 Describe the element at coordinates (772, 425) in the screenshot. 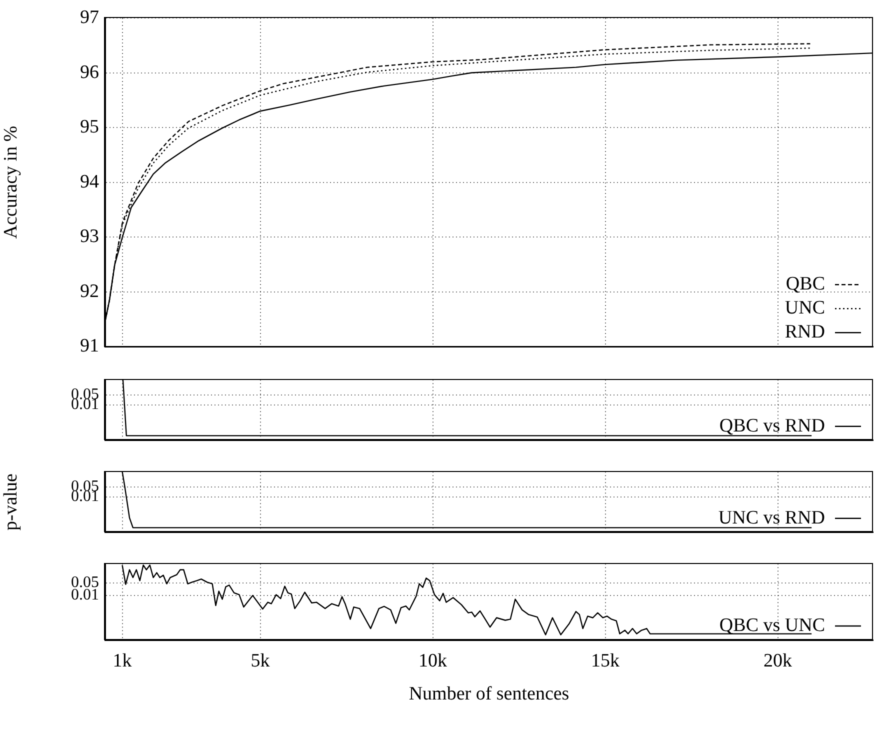

I see `legend-label: QBC vs RND` at that location.